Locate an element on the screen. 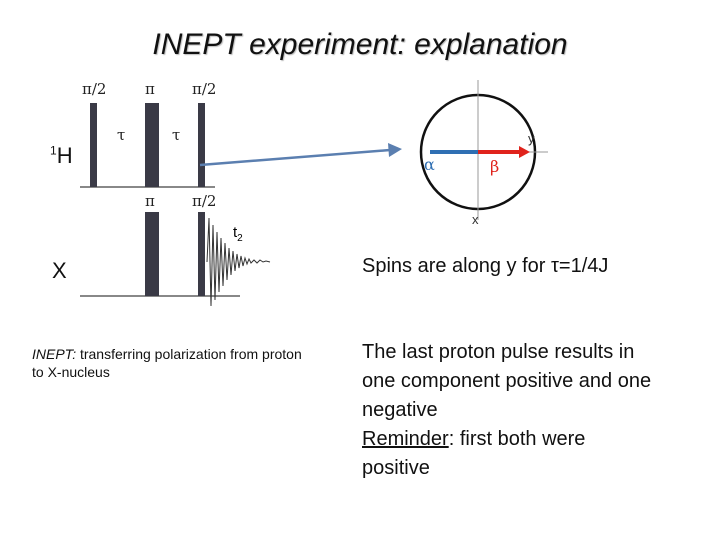  proton-pulse-label-1: π/2 is located at coordinates (94, 89).